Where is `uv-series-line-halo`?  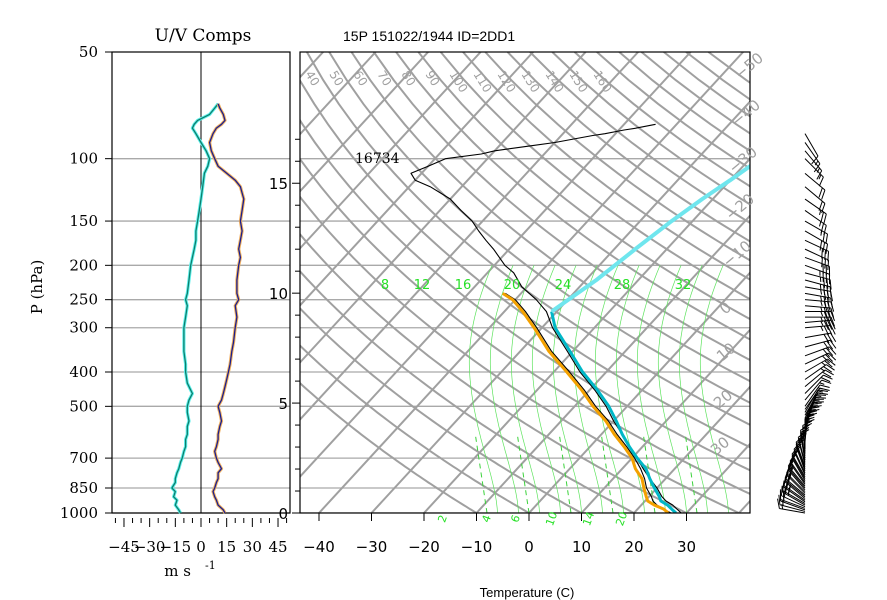 uv-series-line-halo is located at coordinates (195, 308).